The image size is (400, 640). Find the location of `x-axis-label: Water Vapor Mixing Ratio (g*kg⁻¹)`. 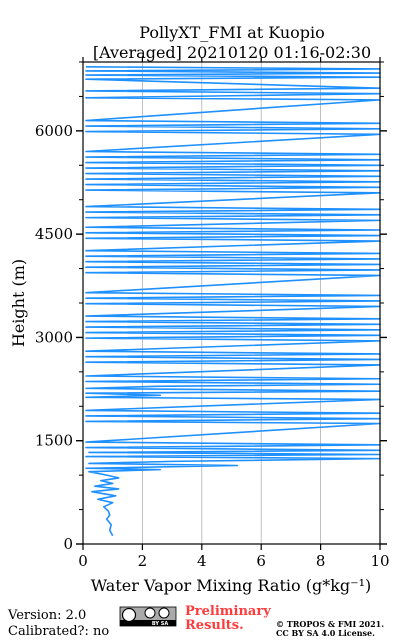

x-axis-label: Water Vapor Mixing Ratio (g*kg⁻¹) is located at coordinates (231, 585).